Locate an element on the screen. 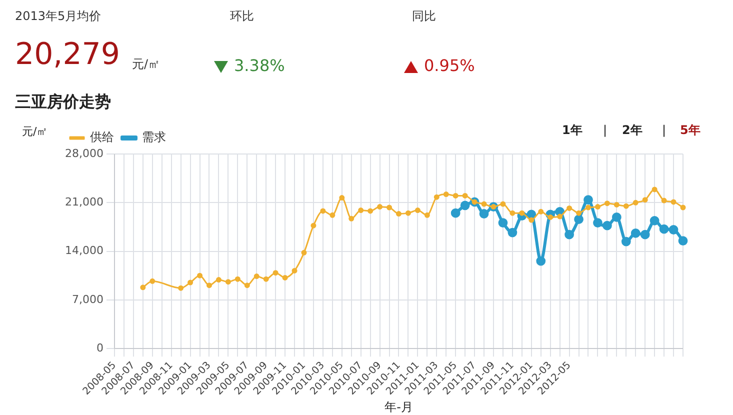 The height and width of the screenshot is (415, 733). text: 1年 is located at coordinates (572, 130).